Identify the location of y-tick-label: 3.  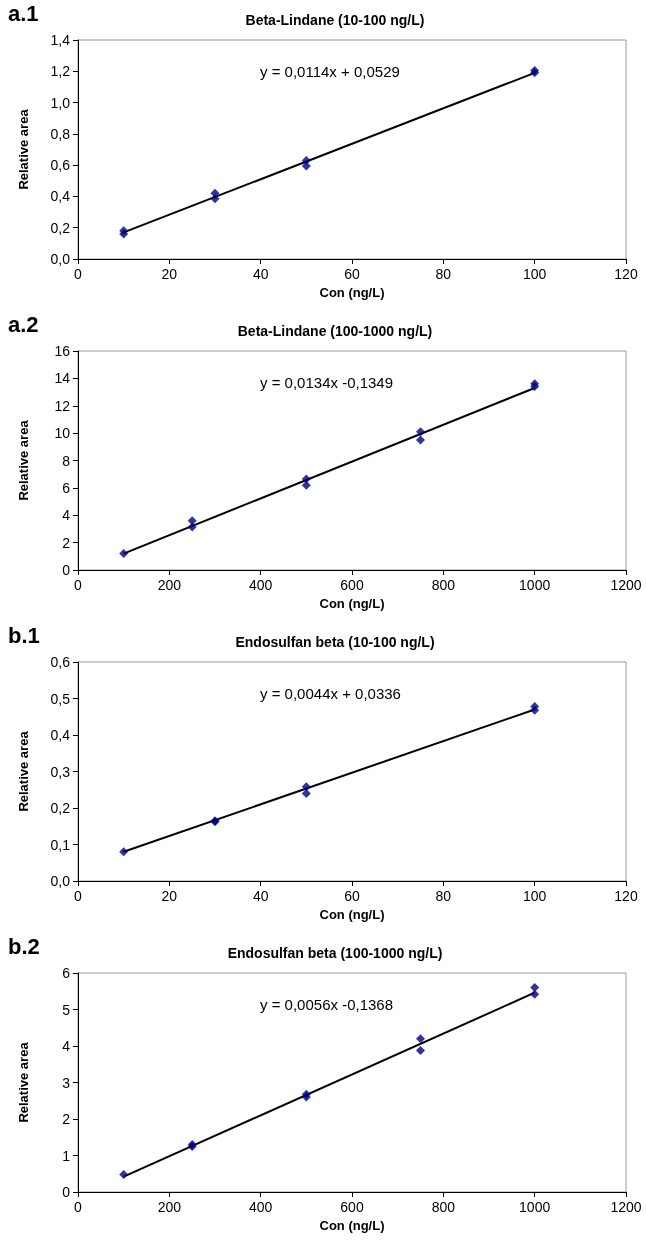
(66, 1082).